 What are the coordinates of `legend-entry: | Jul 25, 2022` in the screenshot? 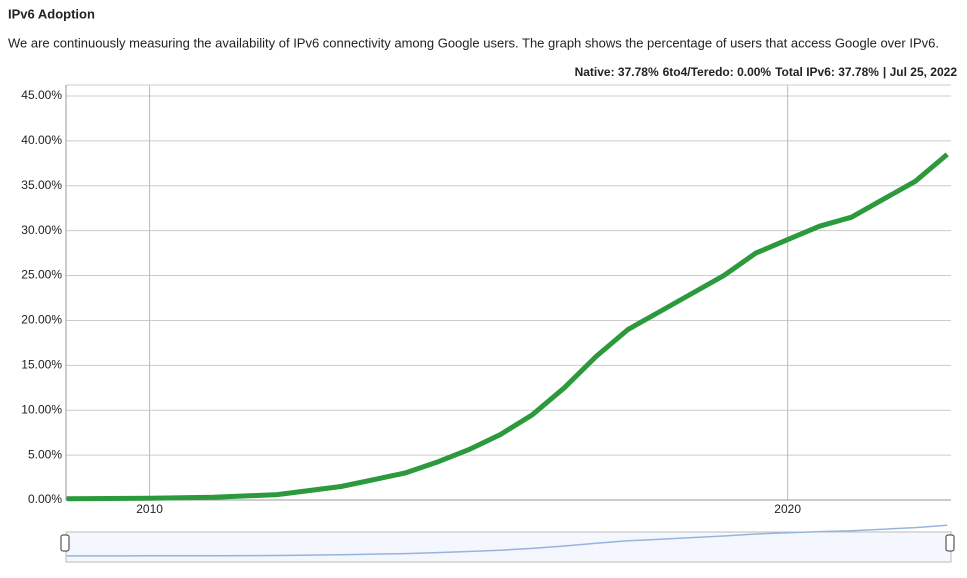 It's located at (920, 72).